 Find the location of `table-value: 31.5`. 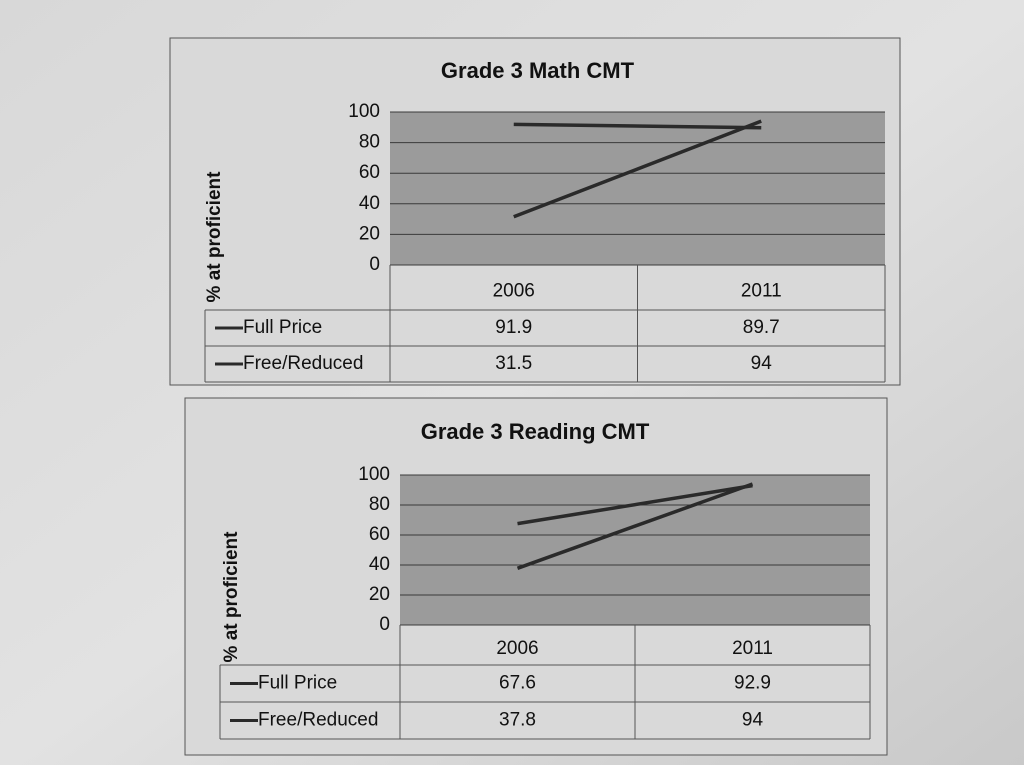

table-value: 31.5 is located at coordinates (513, 363).